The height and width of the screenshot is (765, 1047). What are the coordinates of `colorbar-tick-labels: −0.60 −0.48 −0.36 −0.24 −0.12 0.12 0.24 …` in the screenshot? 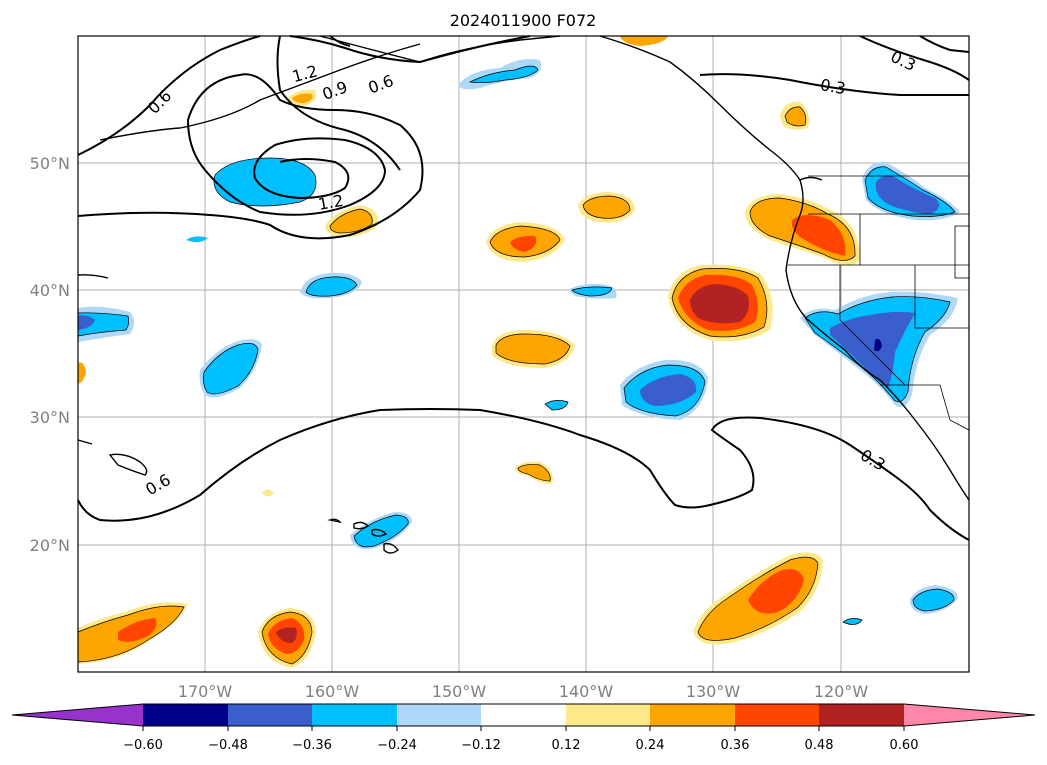 It's located at (520, 745).